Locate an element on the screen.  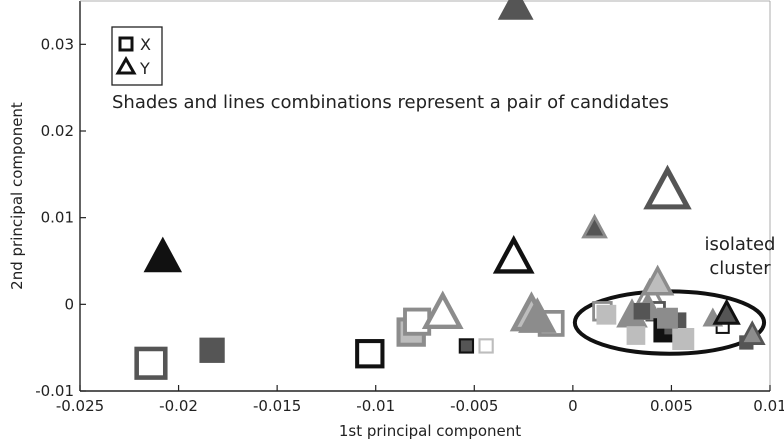
x-tick-label: 0.01 is located at coordinates (768, 406).